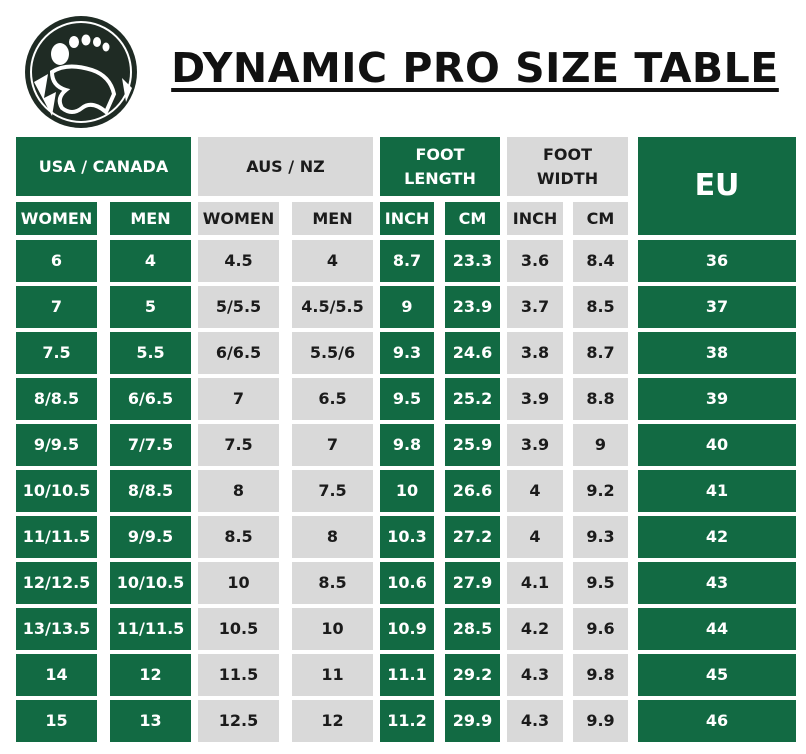 This screenshot has height=754, width=806. What do you see at coordinates (332, 307) in the screenshot?
I see `table-cell: 4.5/5.5` at bounding box center [332, 307].